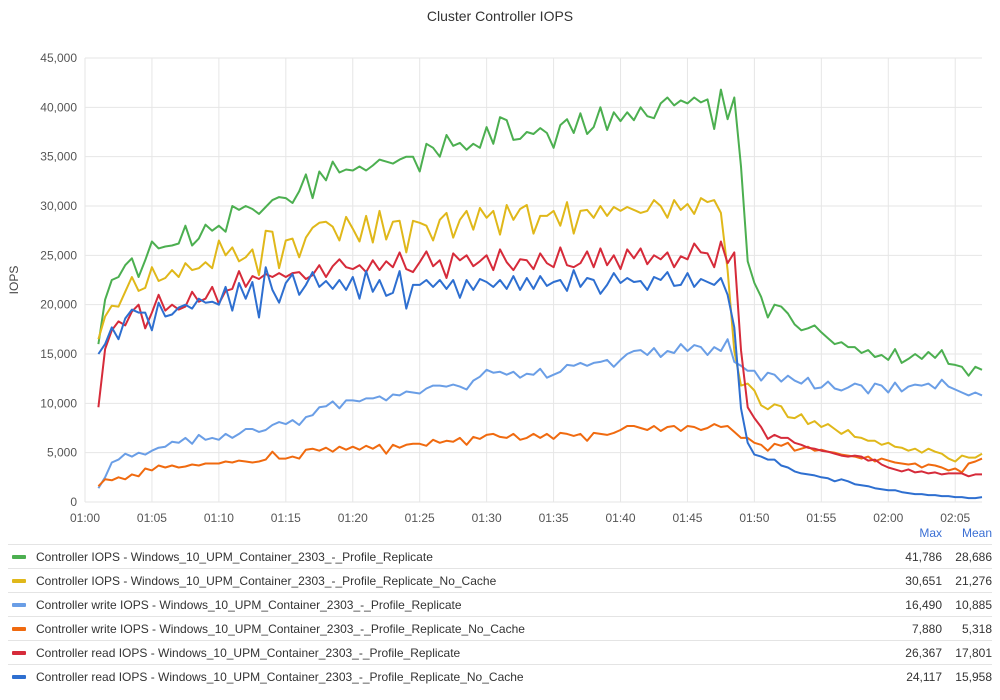 This screenshot has height=700, width=1000. I want to click on x-tick-label: 01:35, so click(554, 518).